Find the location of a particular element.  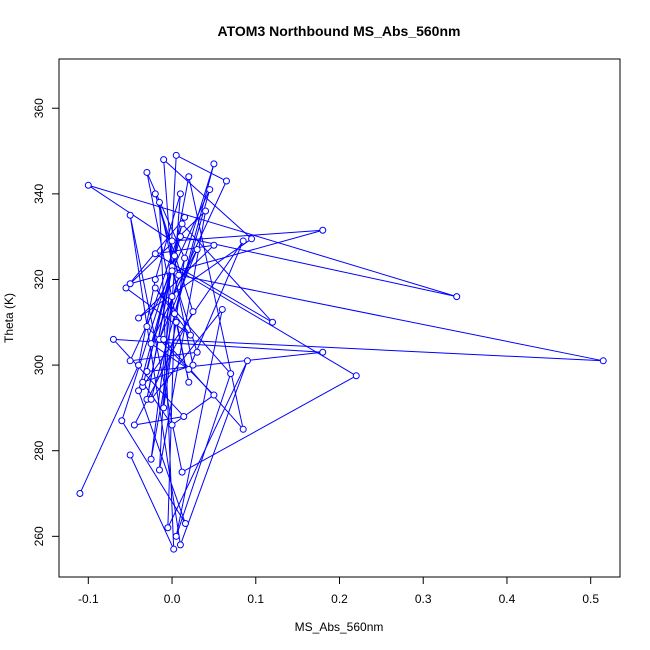

y-axis-title: Theta (K) is located at coordinates (9, 318).